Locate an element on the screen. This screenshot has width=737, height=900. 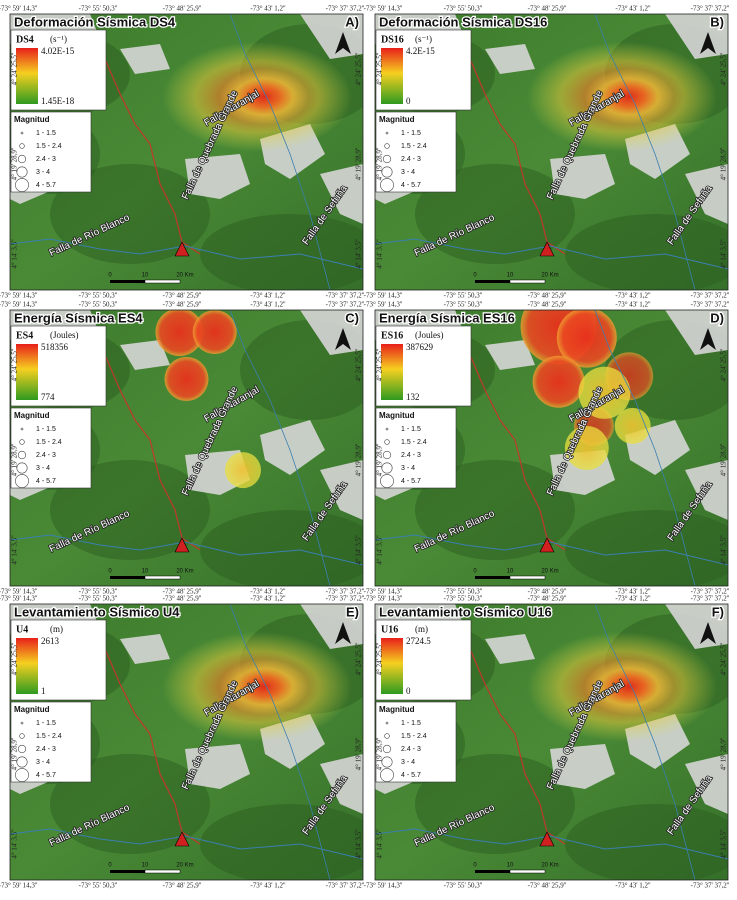
magnitude-class: 2.4 - 3 is located at coordinates (411, 159).